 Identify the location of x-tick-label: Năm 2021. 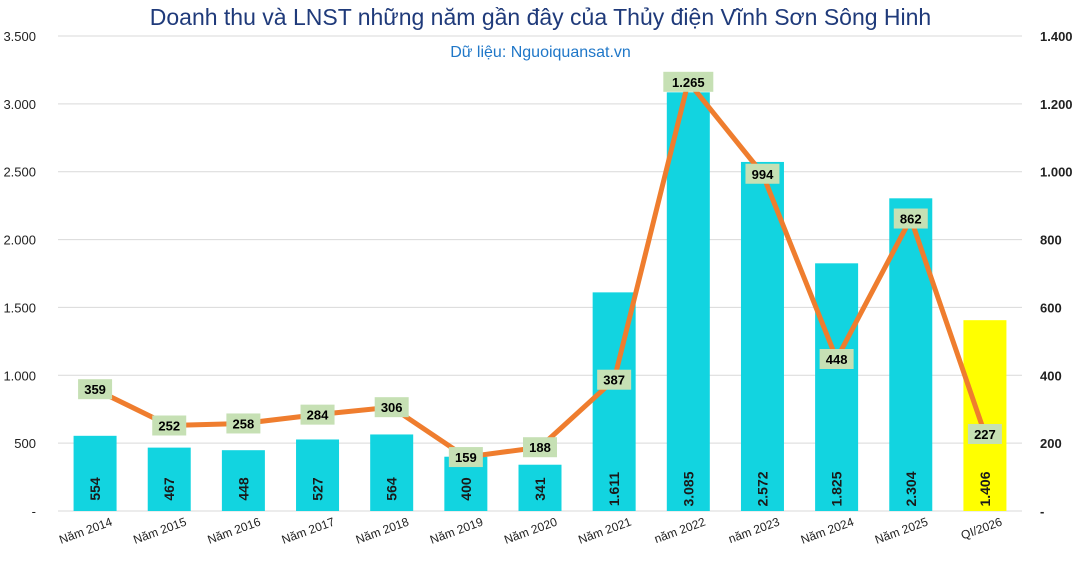
(604, 531).